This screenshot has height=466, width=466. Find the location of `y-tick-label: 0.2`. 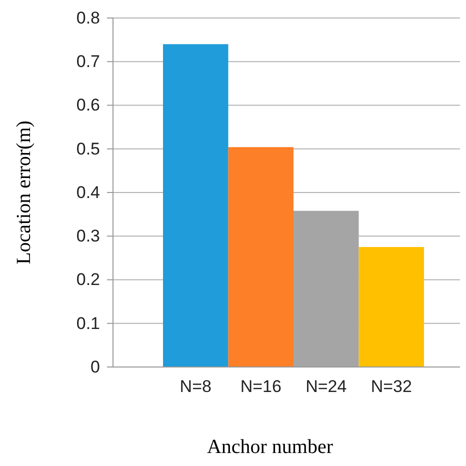

y-tick-label: 0.2 is located at coordinates (88, 280).